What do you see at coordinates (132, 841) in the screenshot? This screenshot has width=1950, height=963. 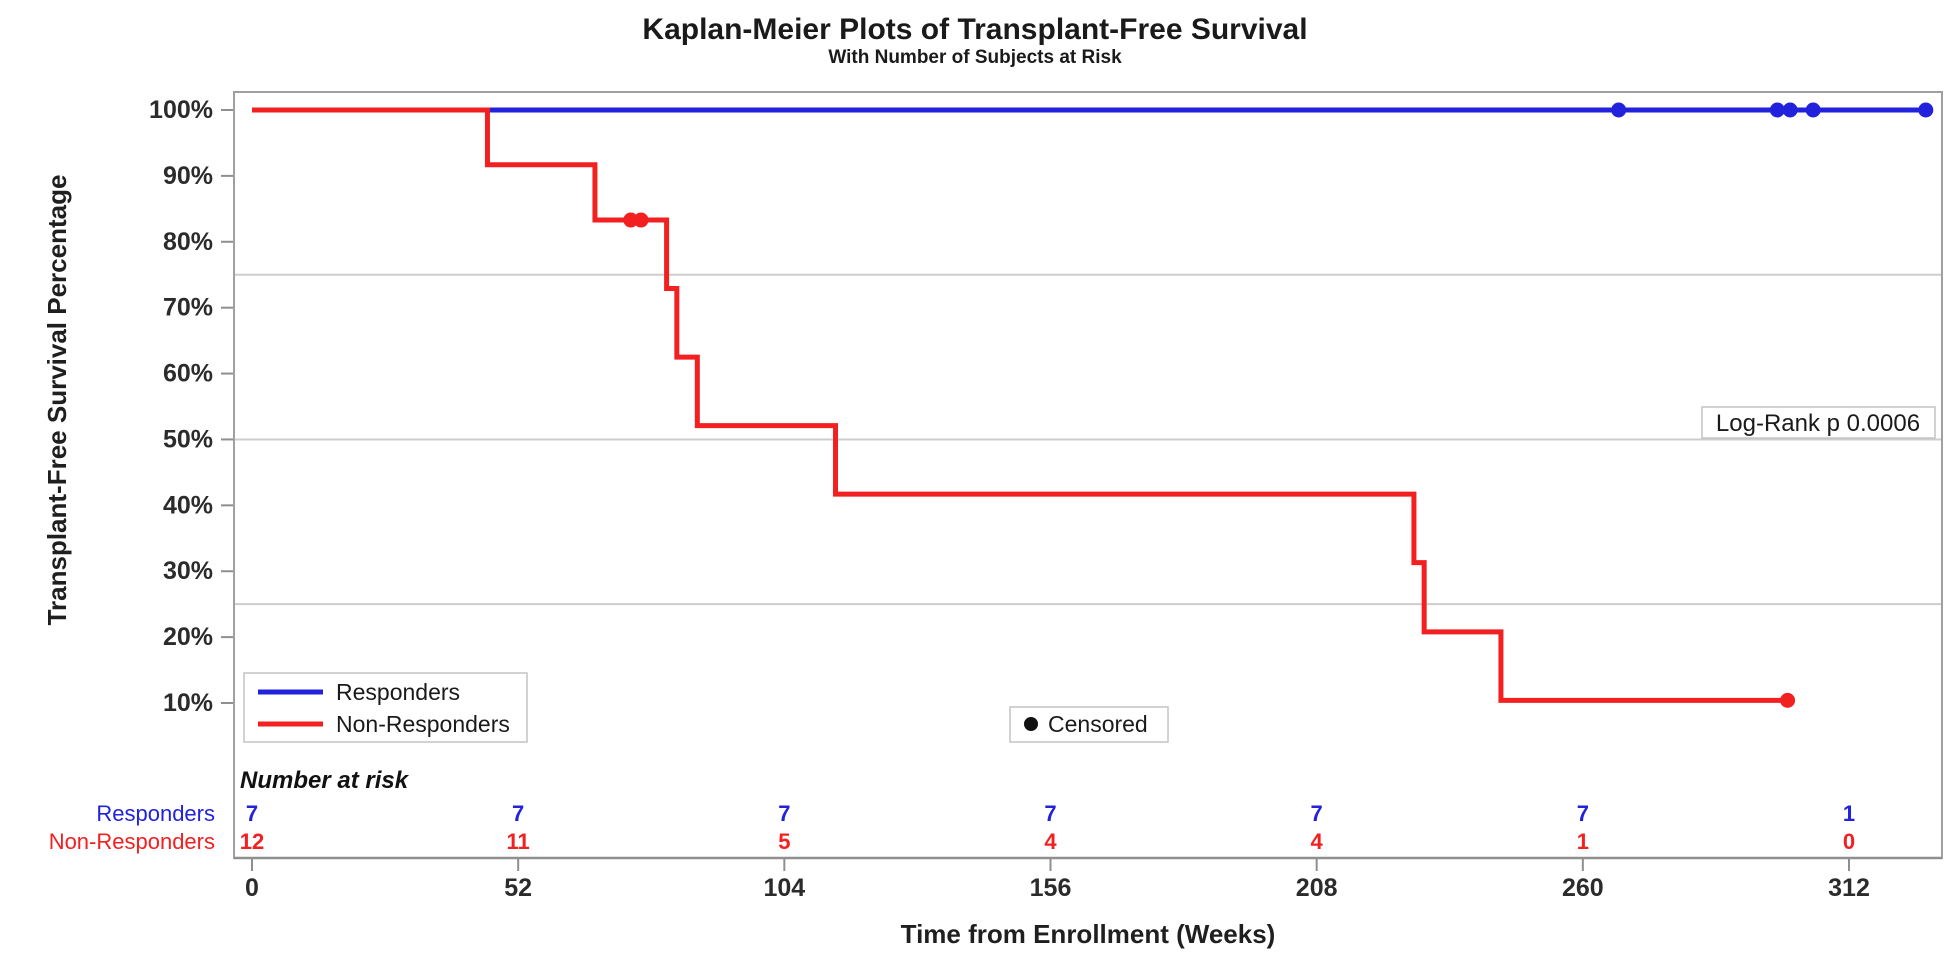 I see `risk-row-label-non-responders: Non-Responders` at bounding box center [132, 841].